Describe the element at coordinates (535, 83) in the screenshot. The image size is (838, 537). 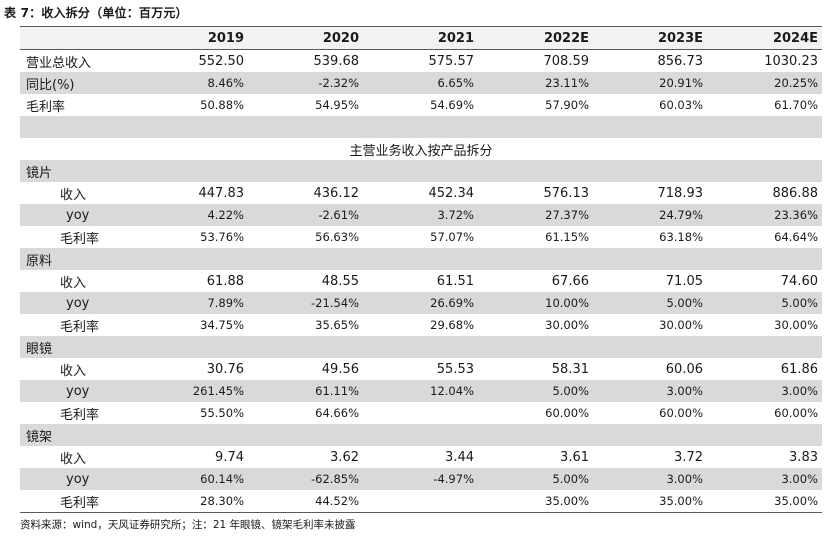
I see `value-cell: 23.11%` at that location.